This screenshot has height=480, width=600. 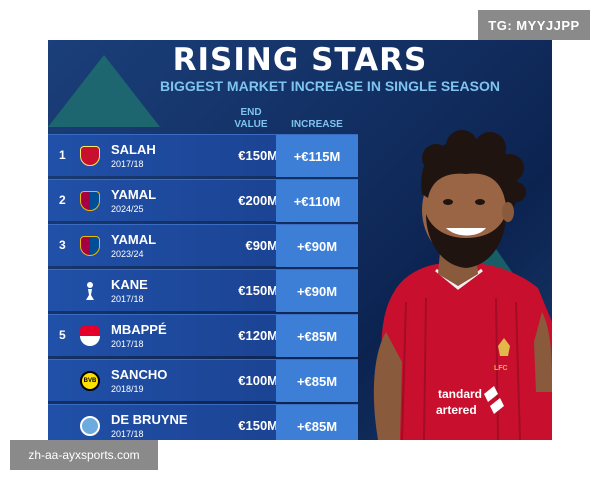 What do you see at coordinates (534, 25) in the screenshot?
I see `telegram-watermark: TG: MYYJJPP` at bounding box center [534, 25].